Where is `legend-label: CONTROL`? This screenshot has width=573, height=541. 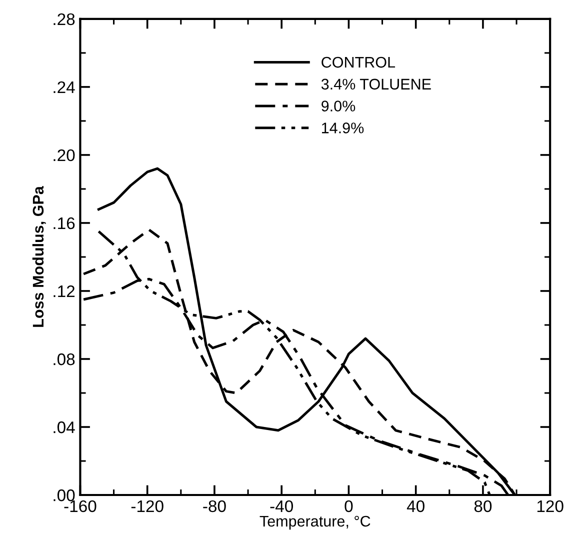 legend-label: CONTROL is located at coordinates (359, 62).